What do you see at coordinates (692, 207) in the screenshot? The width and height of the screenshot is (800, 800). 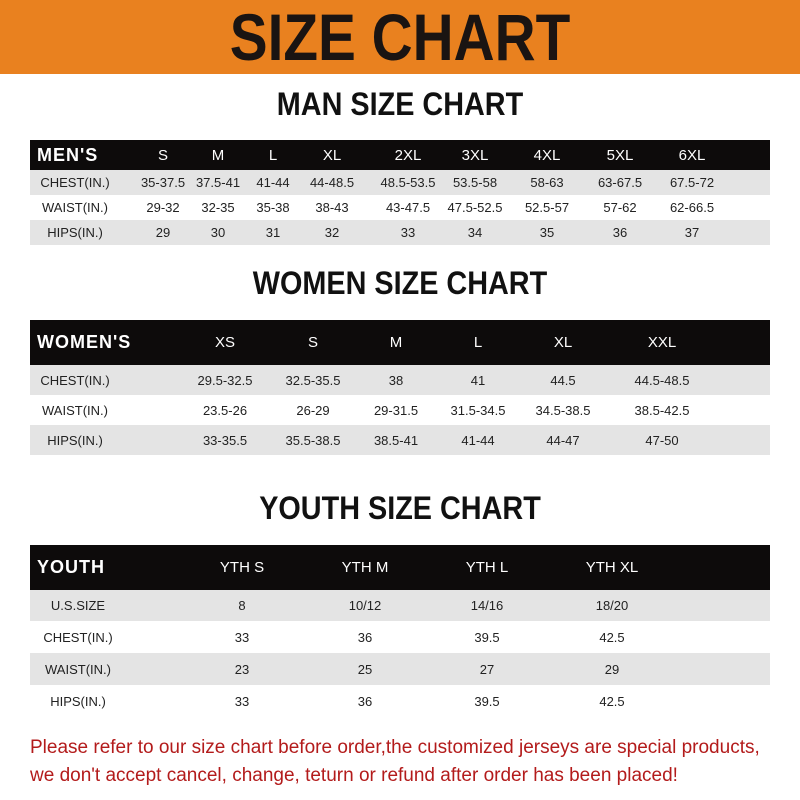 I see `table-cell: 62-66.5` at bounding box center [692, 207].